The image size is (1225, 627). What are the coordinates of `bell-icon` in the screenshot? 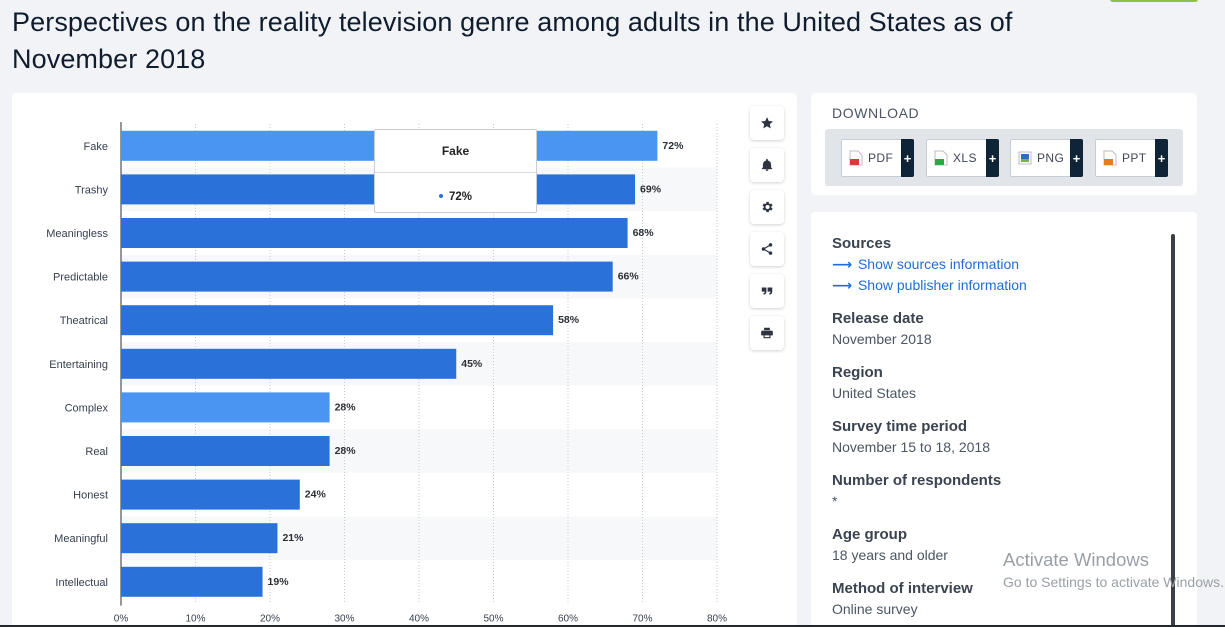 It's located at (767, 164).